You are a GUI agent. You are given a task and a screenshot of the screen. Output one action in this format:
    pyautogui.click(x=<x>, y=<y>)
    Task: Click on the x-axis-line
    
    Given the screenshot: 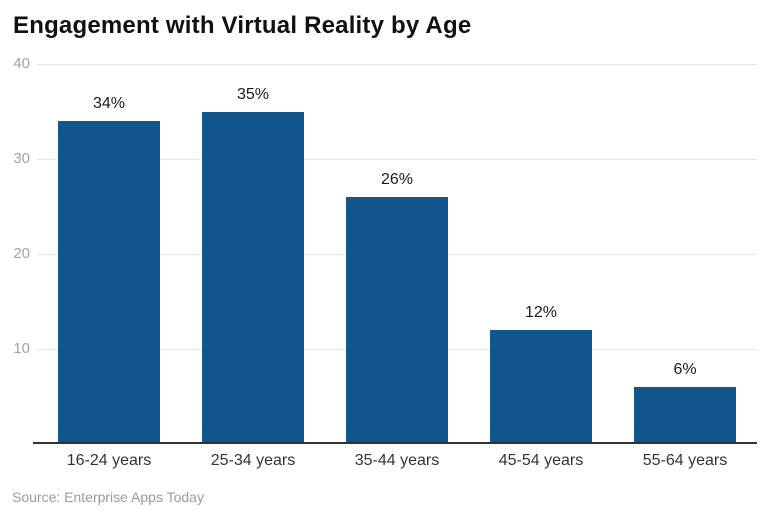 What is the action you would take?
    pyautogui.click(x=395, y=443)
    